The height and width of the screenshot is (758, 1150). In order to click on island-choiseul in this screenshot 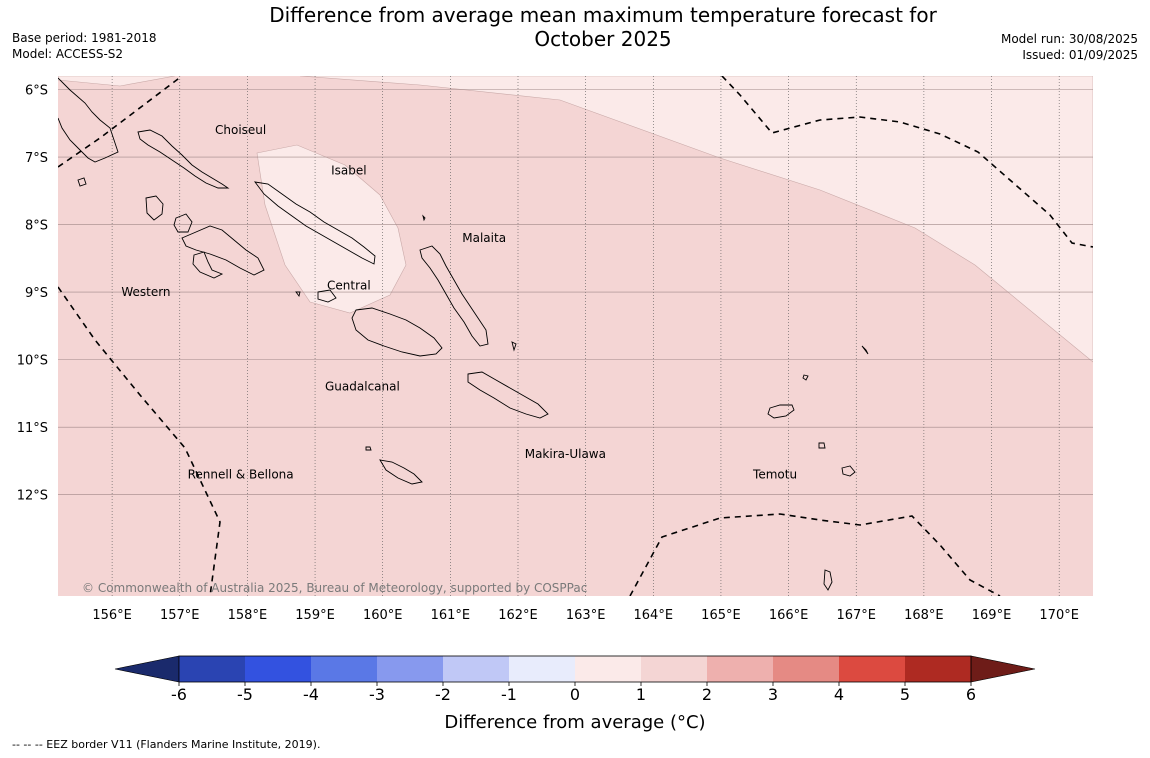, I will do `click(183, 159)`.